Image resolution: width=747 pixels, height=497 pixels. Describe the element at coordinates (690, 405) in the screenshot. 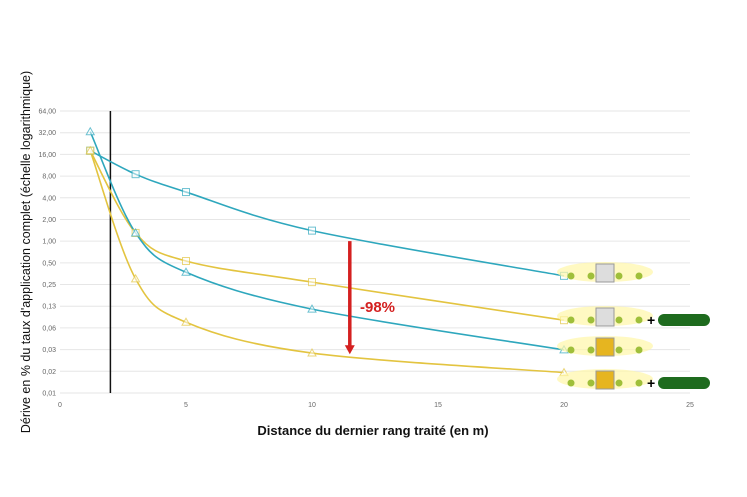

I see `x-tick-label: 25` at that location.